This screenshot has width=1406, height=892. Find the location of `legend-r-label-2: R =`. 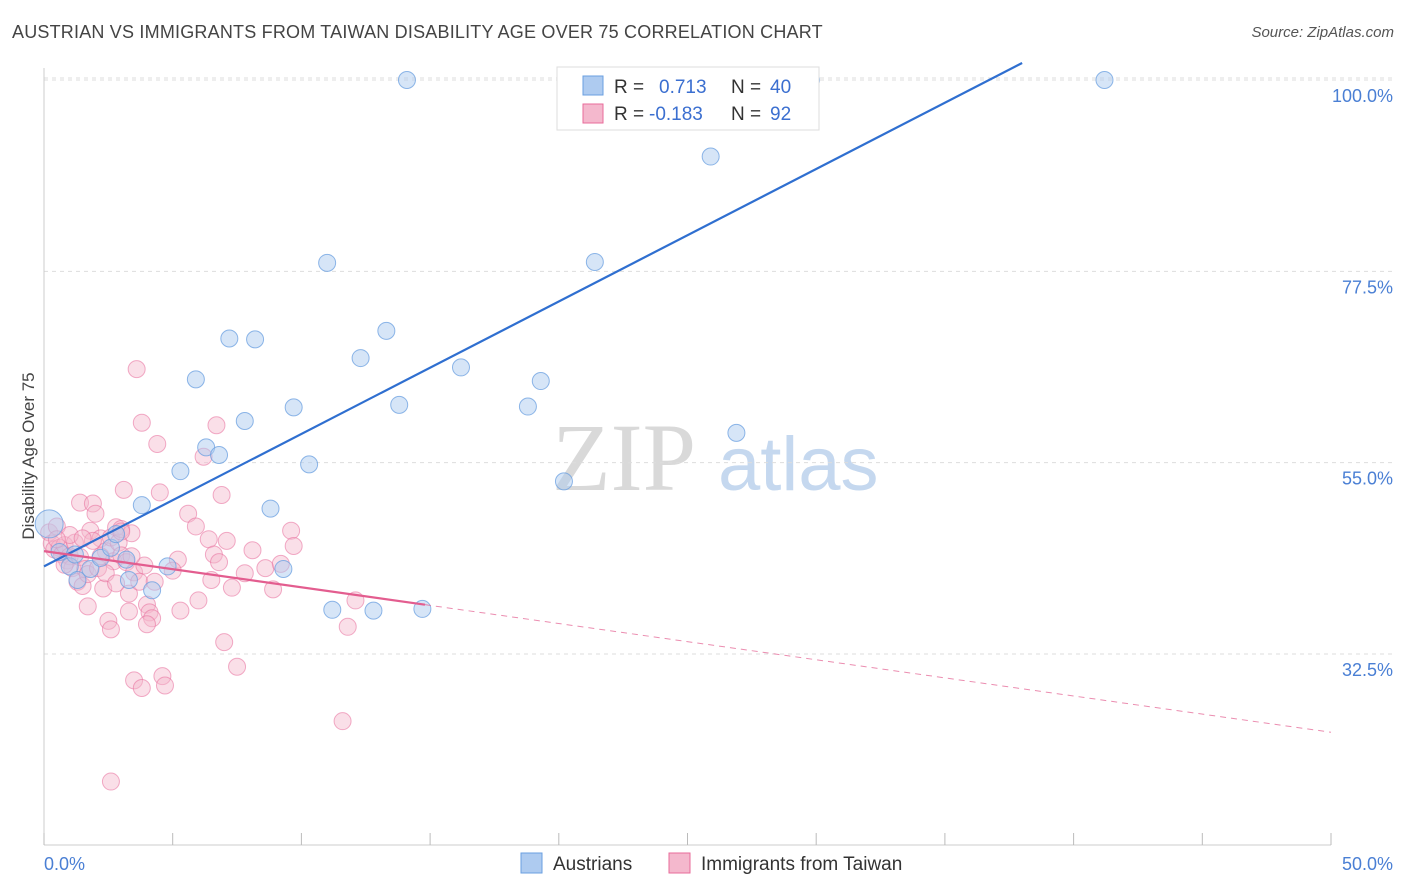

legend-r-label-2: R = is located at coordinates (629, 114).